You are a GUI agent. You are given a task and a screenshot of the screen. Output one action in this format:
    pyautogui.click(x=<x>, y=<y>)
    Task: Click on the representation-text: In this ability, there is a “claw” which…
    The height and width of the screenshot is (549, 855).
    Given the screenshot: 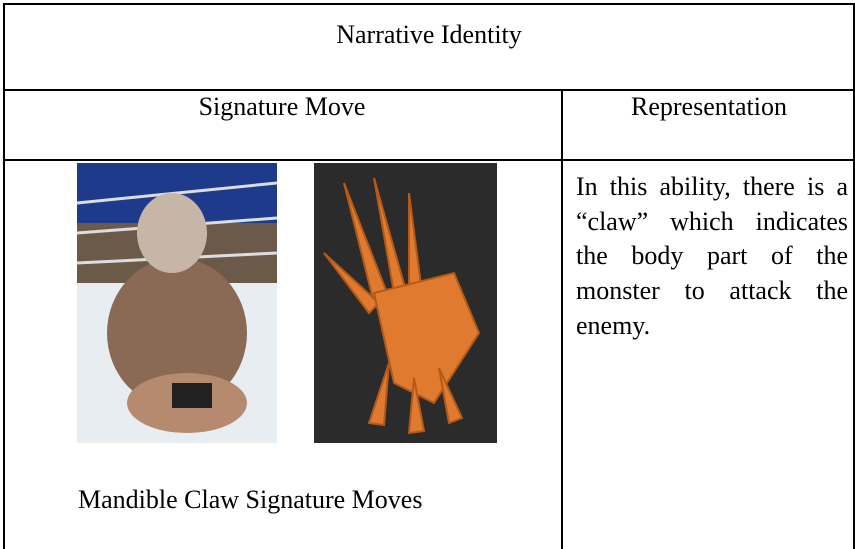 What is the action you would take?
    pyautogui.click(x=712, y=256)
    